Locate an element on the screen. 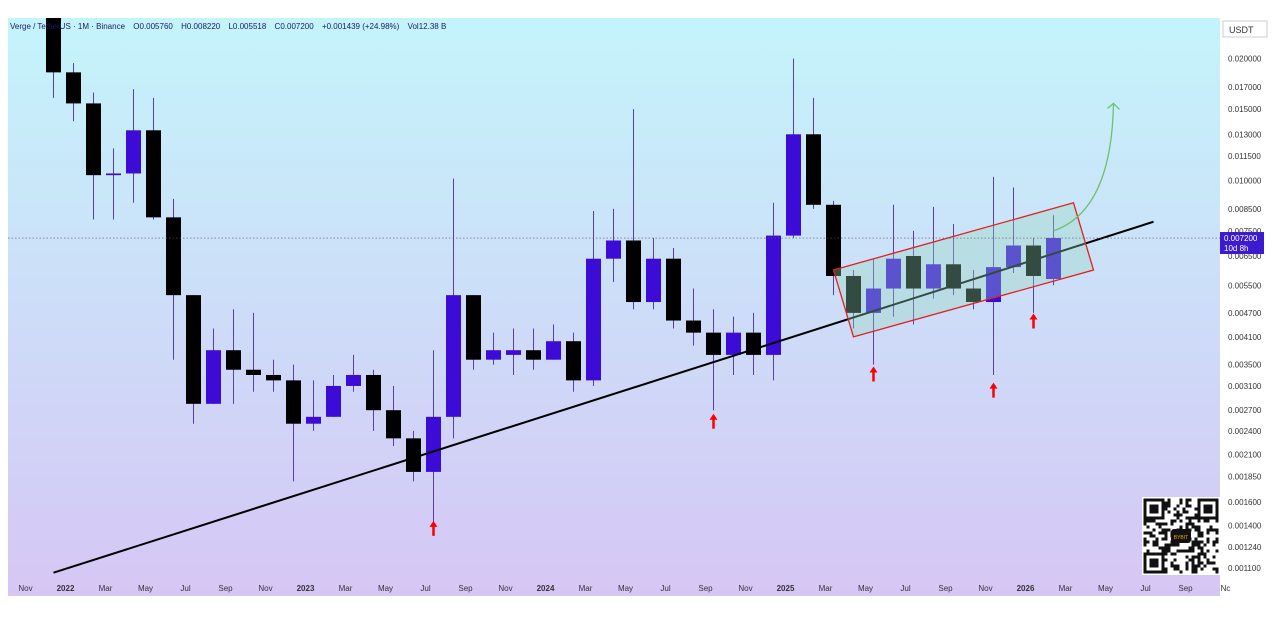  y-tick-label: 0.003500 is located at coordinates (1245, 365).